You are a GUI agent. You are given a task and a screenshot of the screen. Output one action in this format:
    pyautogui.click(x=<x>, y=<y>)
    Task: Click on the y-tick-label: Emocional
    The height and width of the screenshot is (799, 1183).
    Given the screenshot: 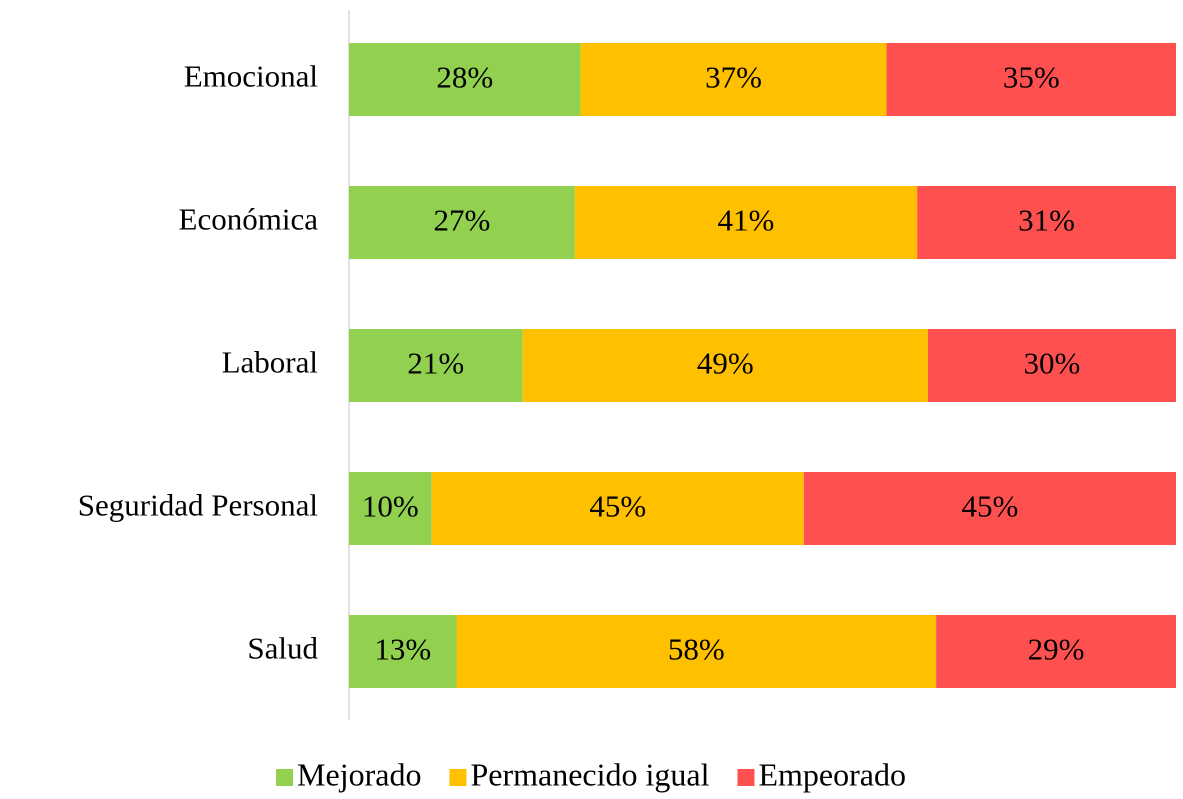 What is the action you would take?
    pyautogui.click(x=251, y=76)
    